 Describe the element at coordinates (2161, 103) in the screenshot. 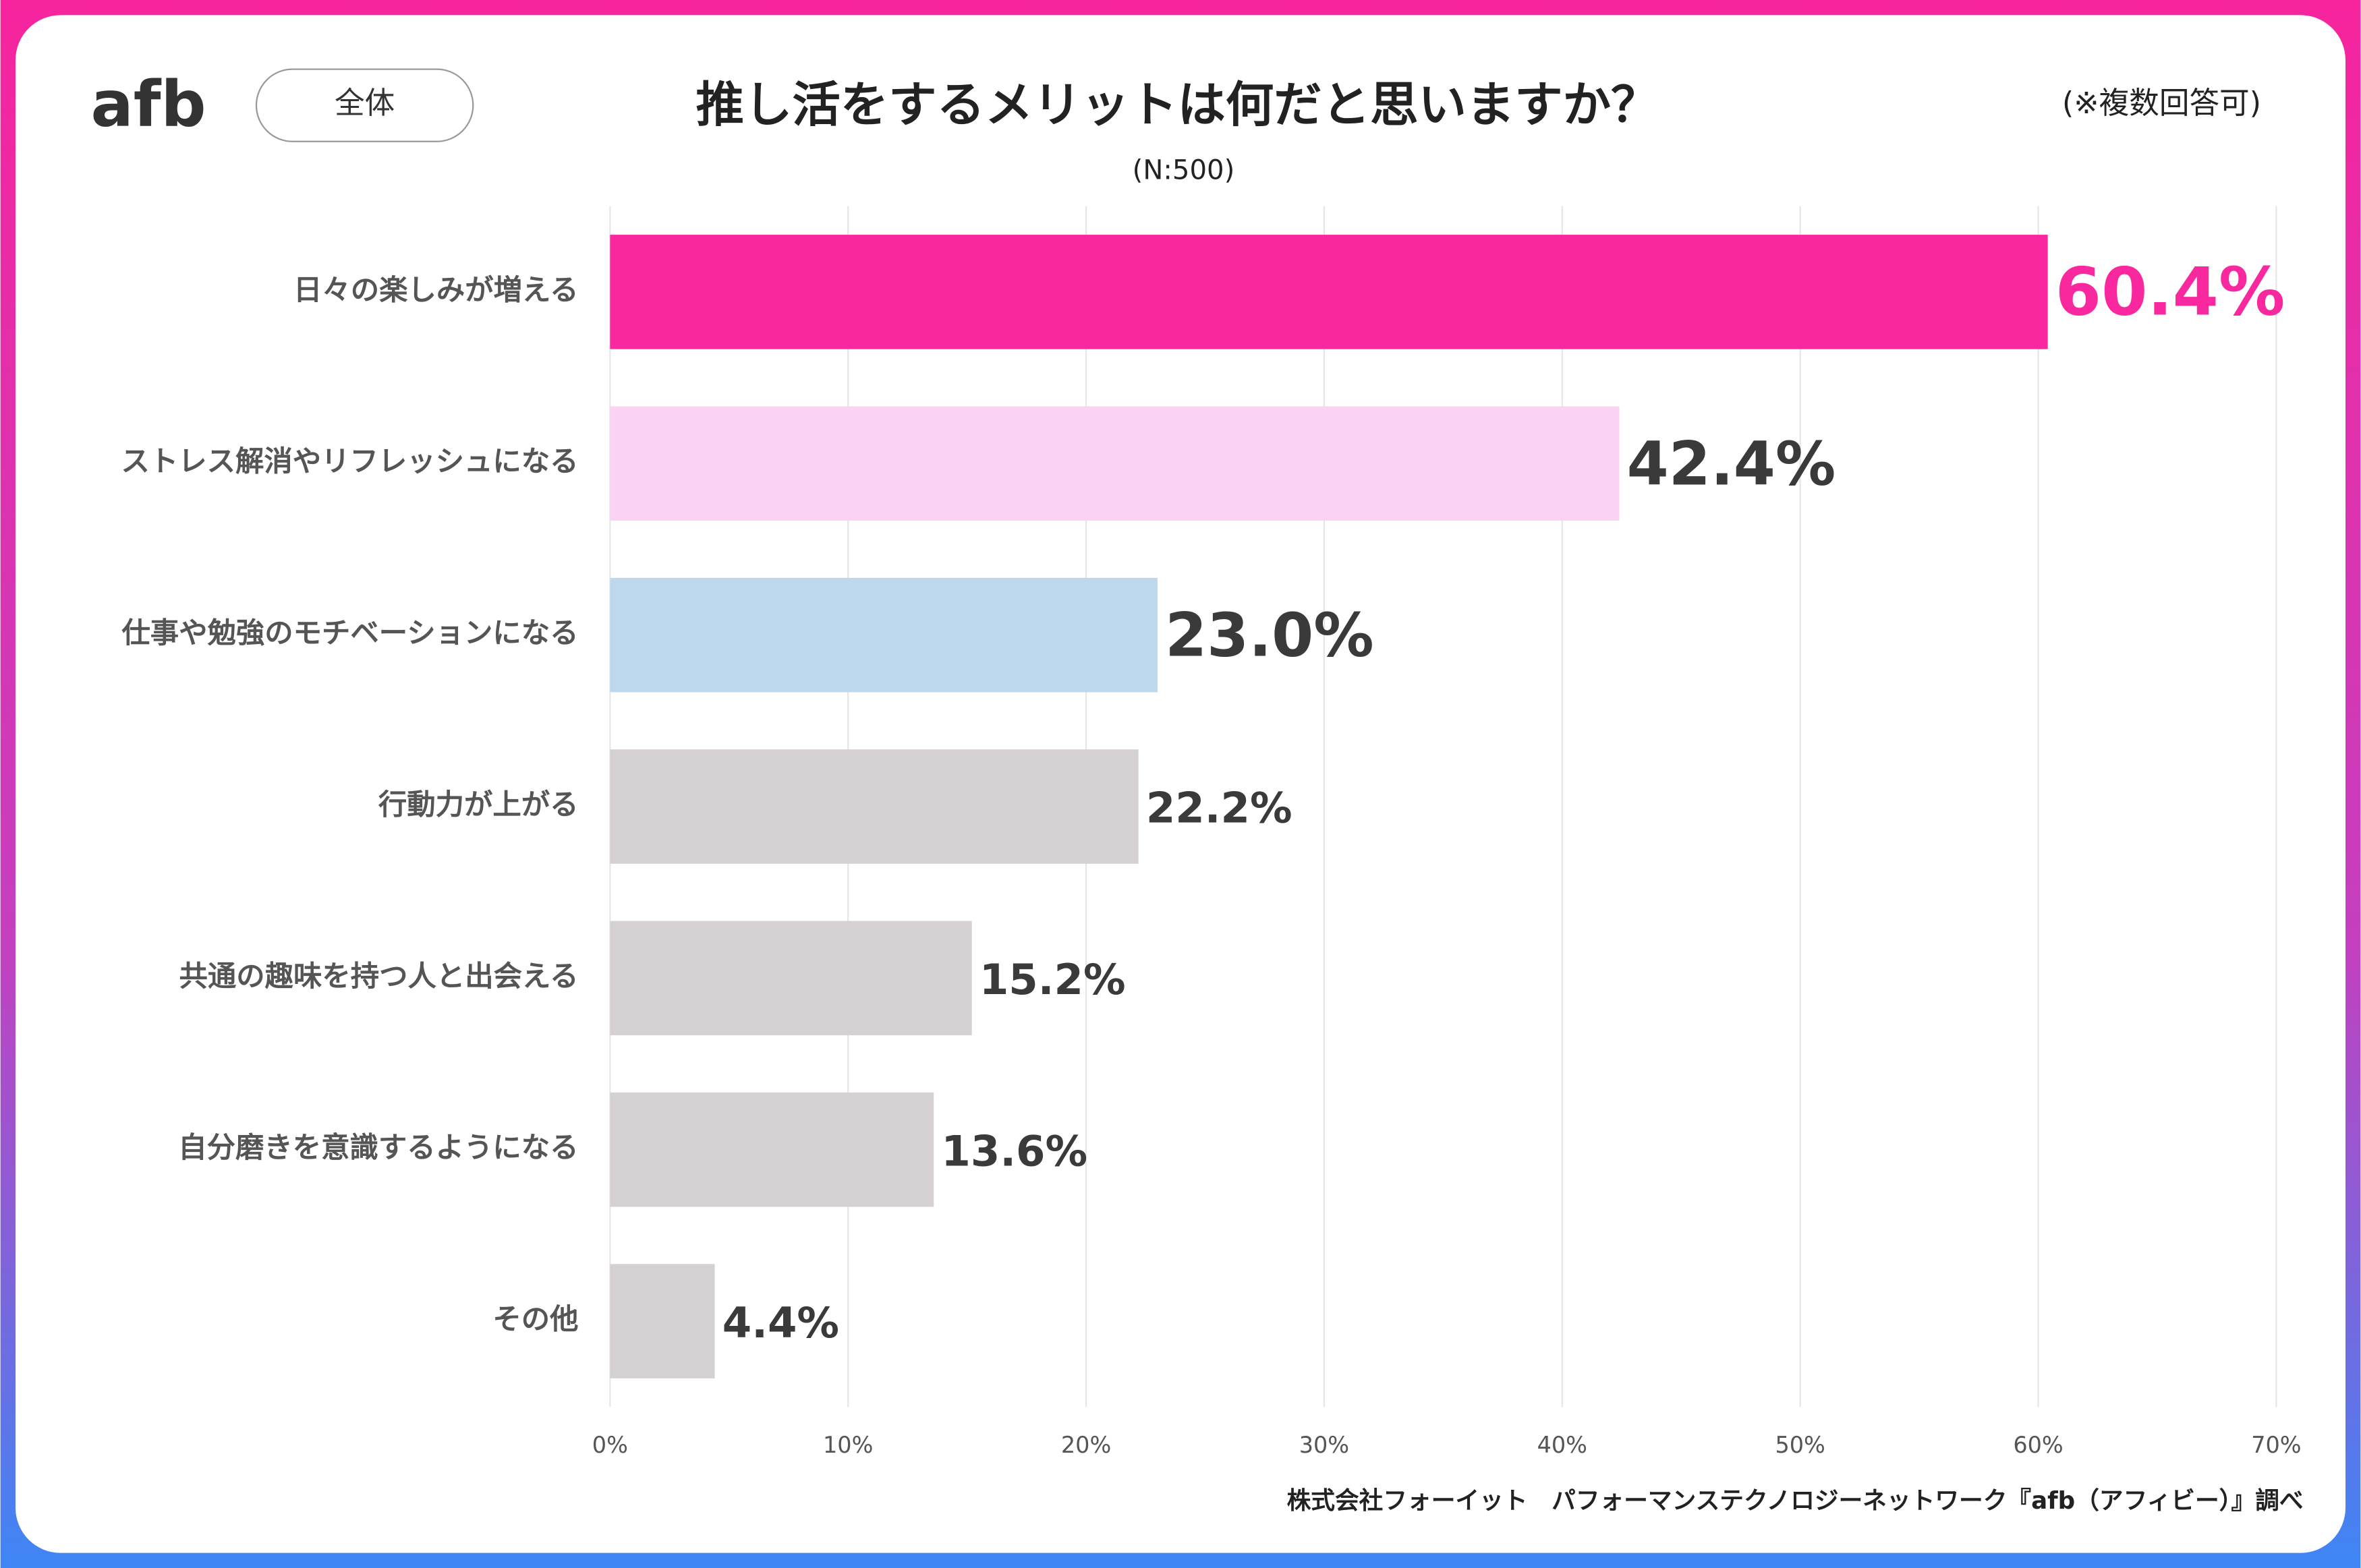

I see `note: (※複数回答可)` at that location.